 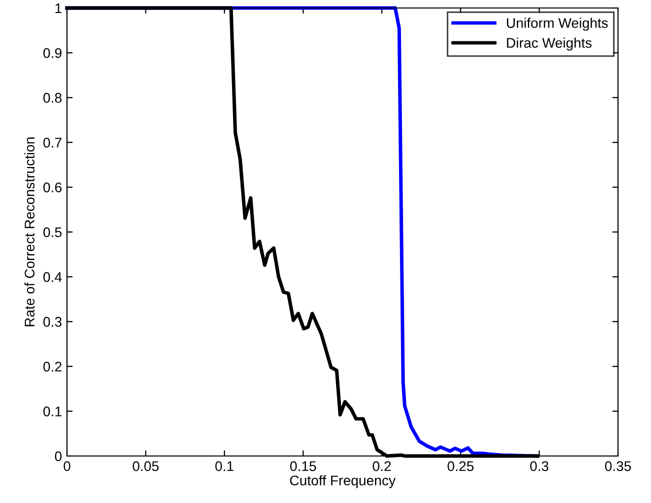 I want to click on x-tick-label: 0.3, so click(x=539, y=466).